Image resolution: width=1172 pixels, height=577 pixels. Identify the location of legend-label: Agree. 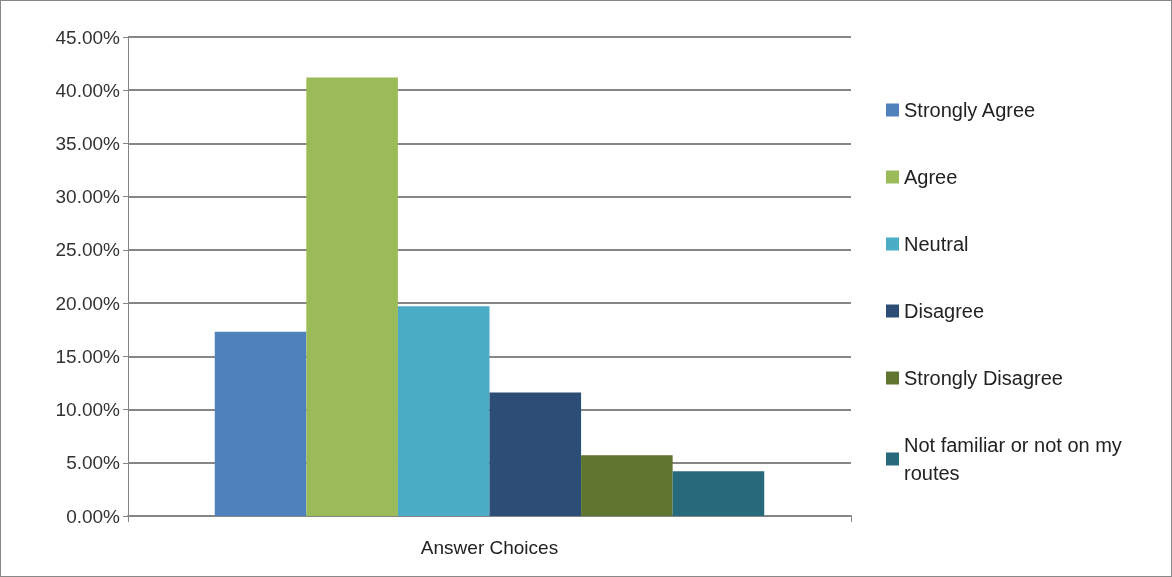
(931, 177).